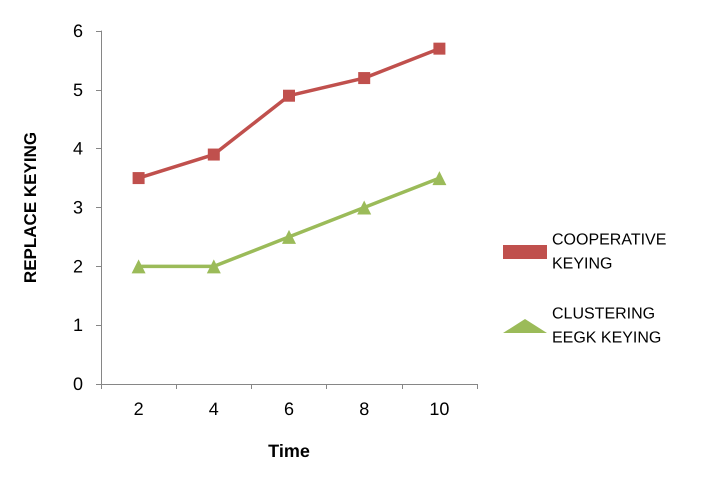 This screenshot has width=721, height=498. I want to click on y-tick-label: 1, so click(77, 325).